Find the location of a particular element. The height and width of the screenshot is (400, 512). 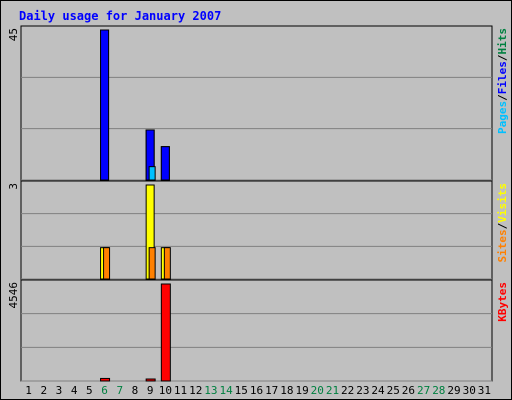

x-tick-label: 1 is located at coordinates (28, 390).